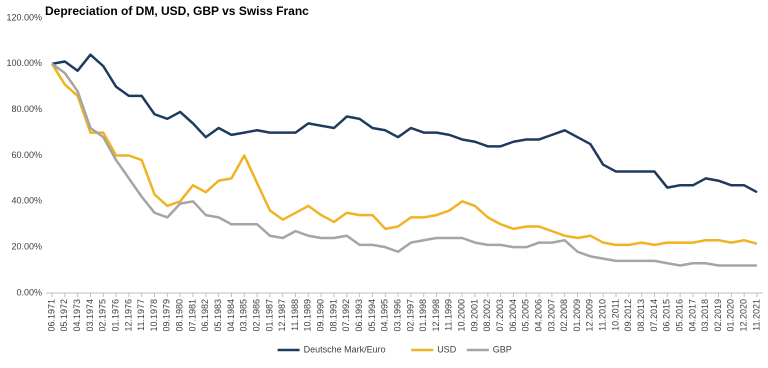  Describe the element at coordinates (333, 315) in the screenshot. I see `x-tick-label: 08.1991` at that location.